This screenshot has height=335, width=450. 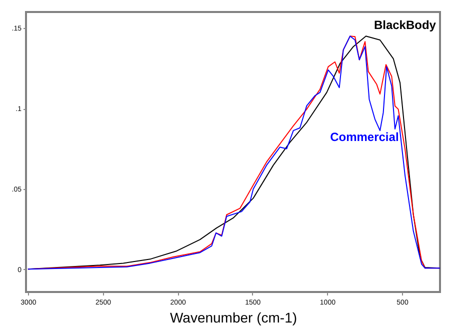 What do you see at coordinates (234, 318) in the screenshot?
I see `x-axis-title: Wavenumber (cm-1)` at bounding box center [234, 318].